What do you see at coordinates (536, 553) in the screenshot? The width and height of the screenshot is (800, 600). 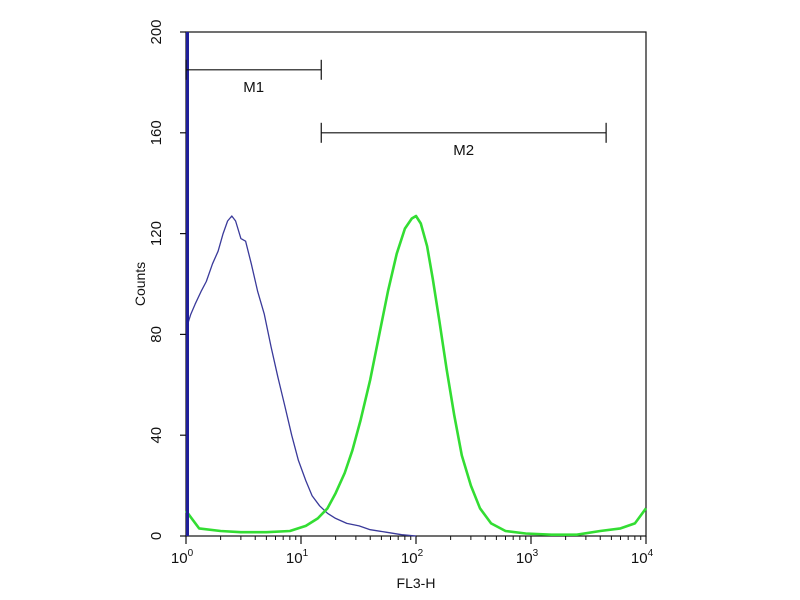 I see `x-tick-exponent: 3` at bounding box center [536, 553].